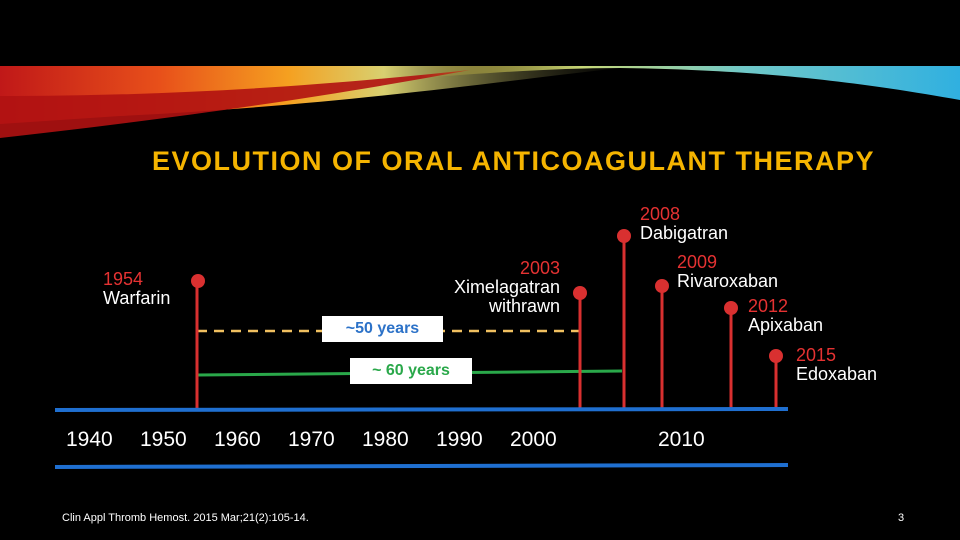 This screenshot has width=960, height=540. Describe the element at coordinates (235, 104) in the screenshot. I see `header-swoosh-red` at that location.